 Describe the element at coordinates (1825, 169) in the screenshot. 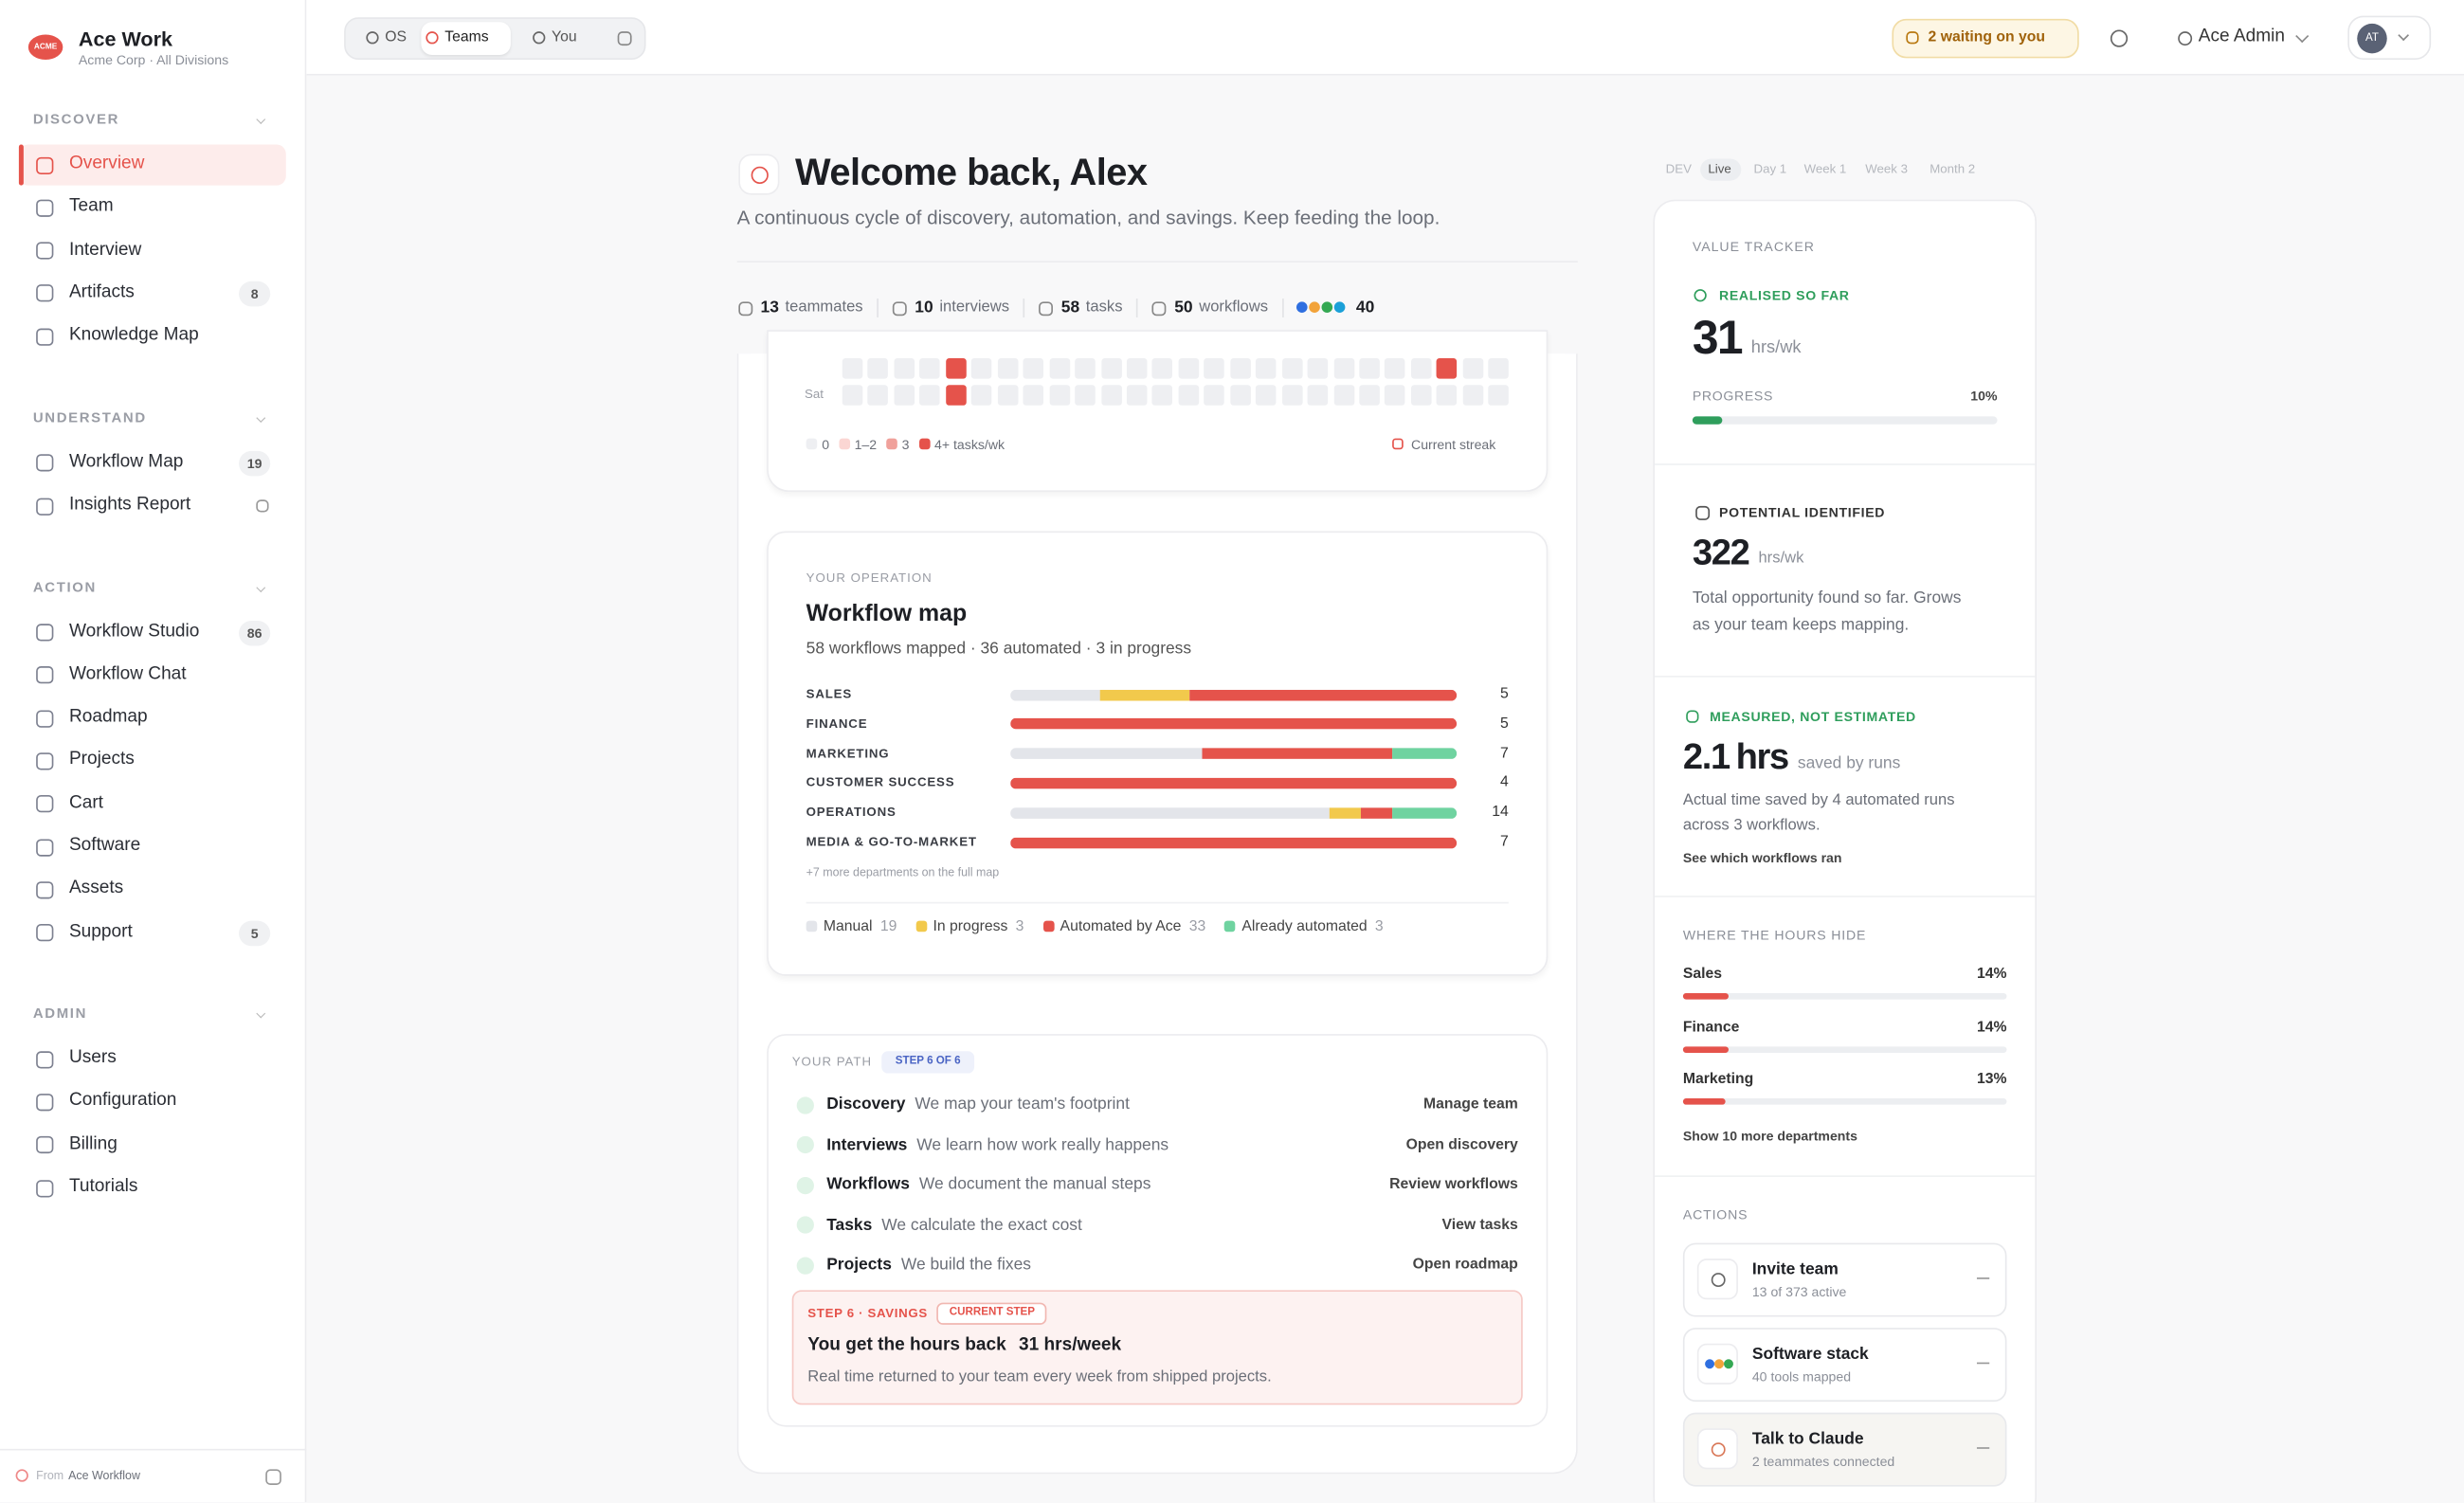

I see `timeline-stage: Week 1` at that location.